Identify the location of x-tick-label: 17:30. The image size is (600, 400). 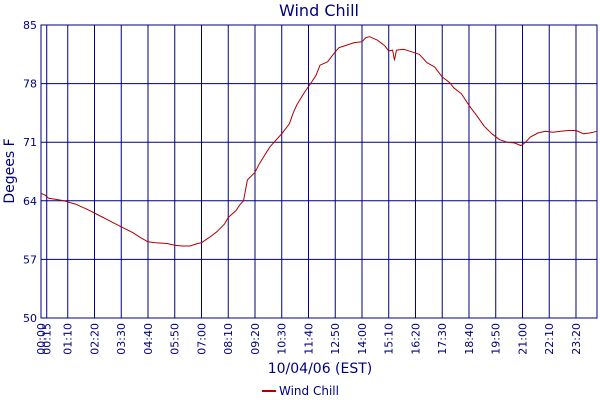
(442, 339).